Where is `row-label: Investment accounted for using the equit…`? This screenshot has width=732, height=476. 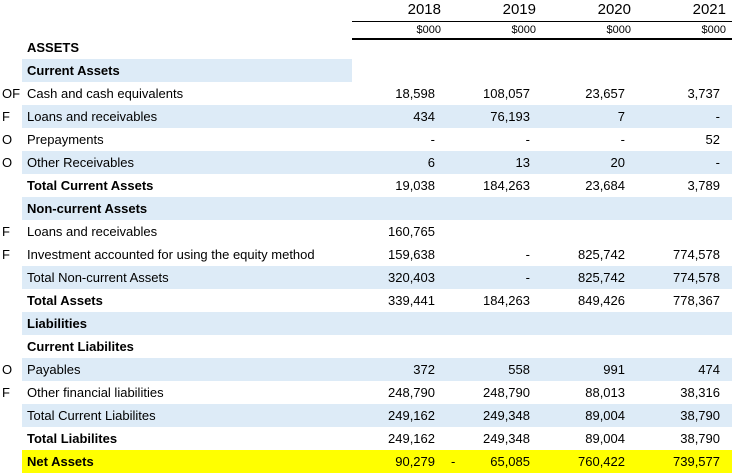 row-label: Investment accounted for using the equit… is located at coordinates (171, 254).